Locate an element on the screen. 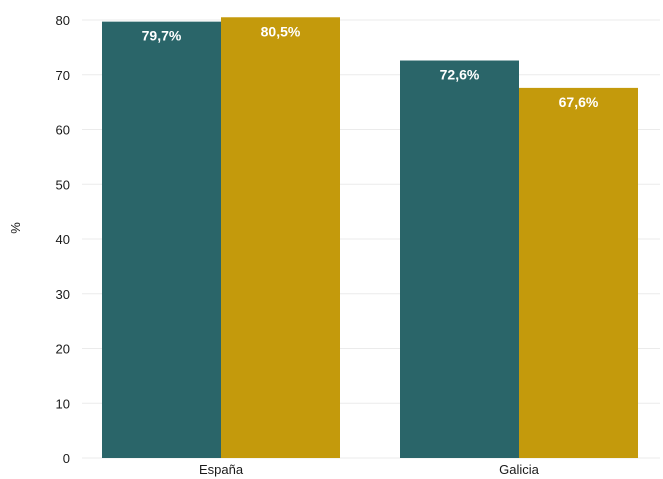  y-axis-tick-labels: 0 10 20 30 40 50 60 70 80 is located at coordinates (63, 239).